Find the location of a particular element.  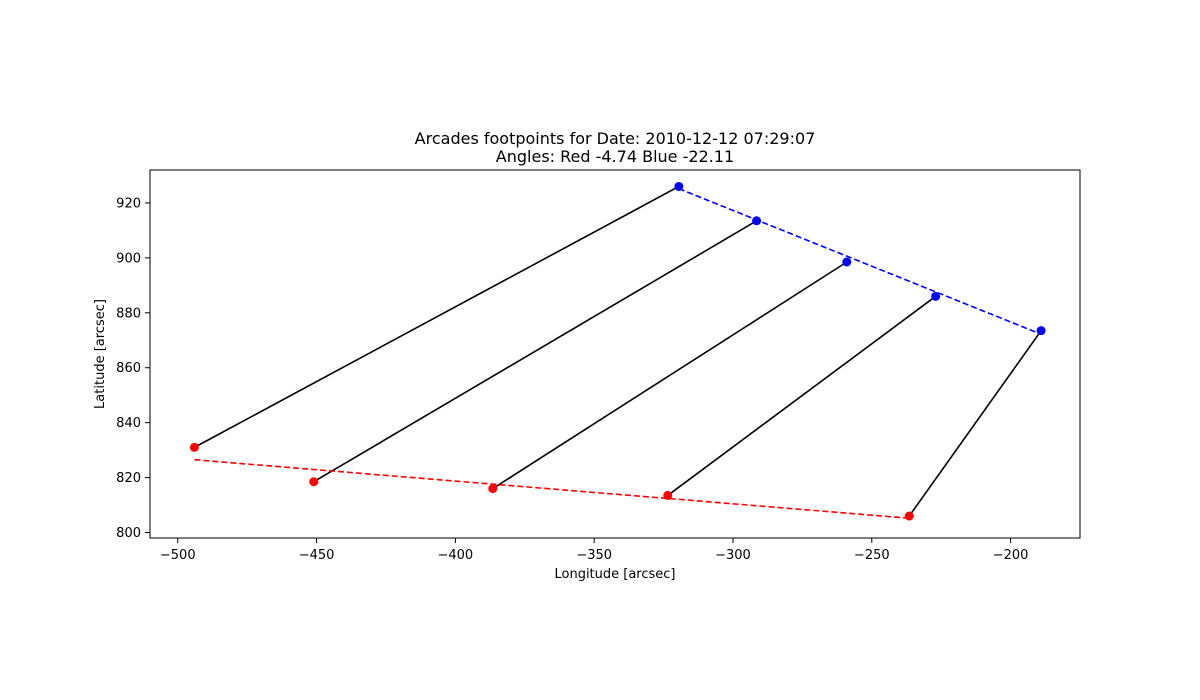

y-tick-label: 880 is located at coordinates (128, 313).